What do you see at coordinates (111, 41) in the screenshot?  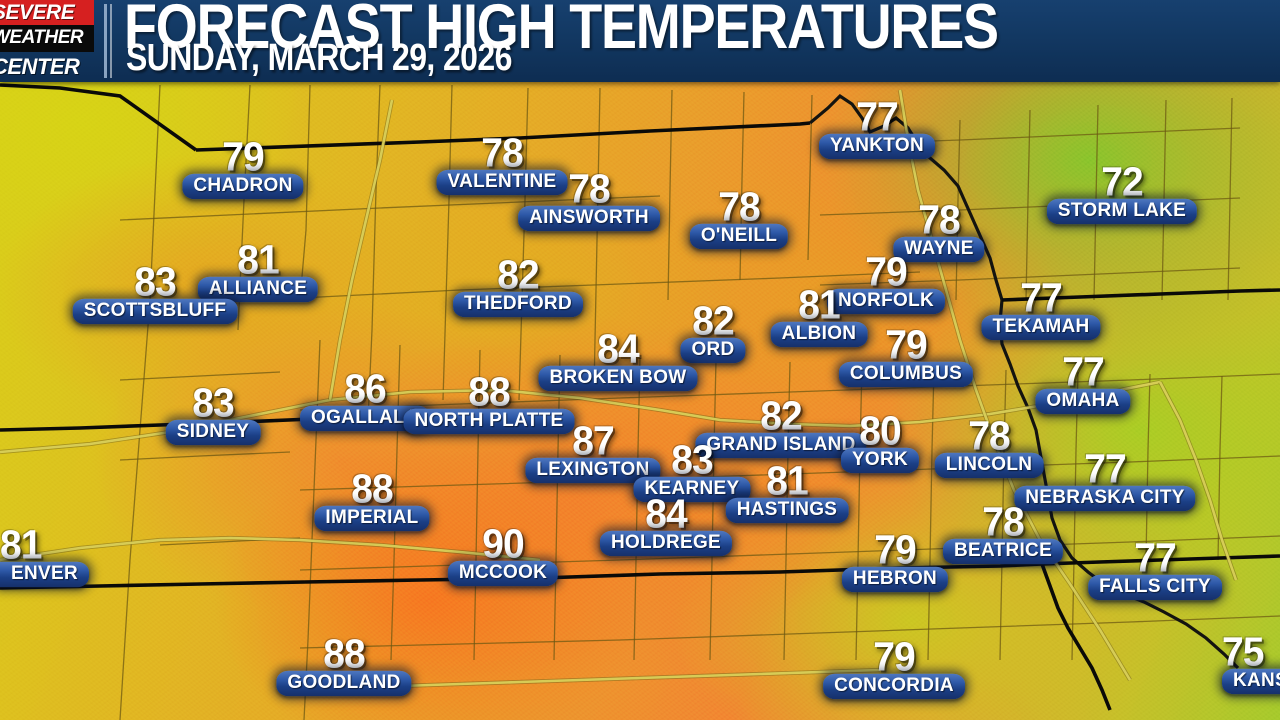 I see `header-divider-highlight` at bounding box center [111, 41].